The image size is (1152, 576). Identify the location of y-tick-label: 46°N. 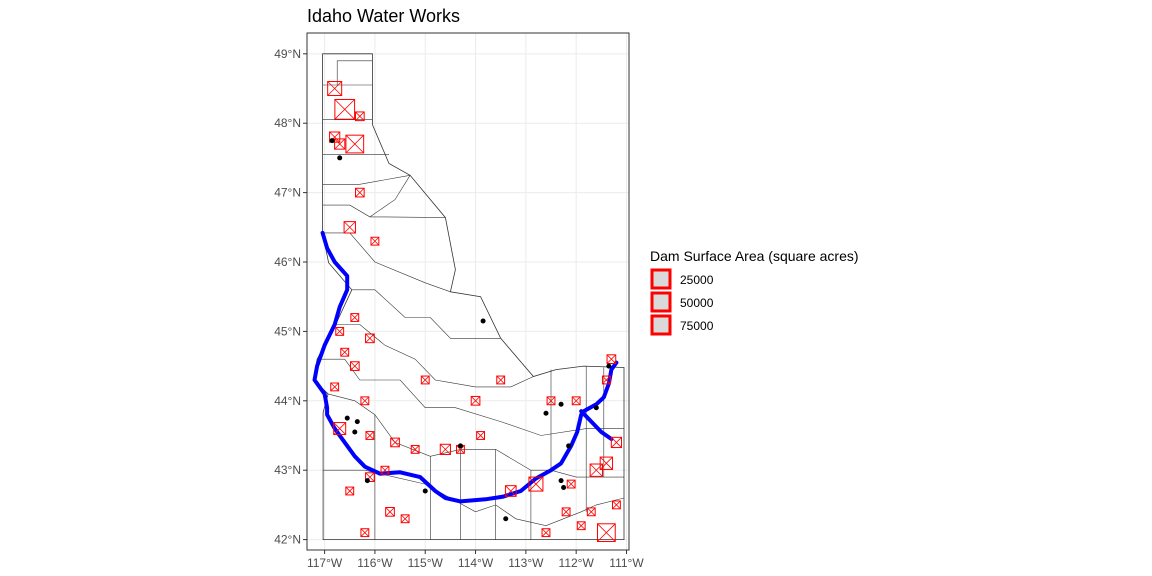
(287, 262).